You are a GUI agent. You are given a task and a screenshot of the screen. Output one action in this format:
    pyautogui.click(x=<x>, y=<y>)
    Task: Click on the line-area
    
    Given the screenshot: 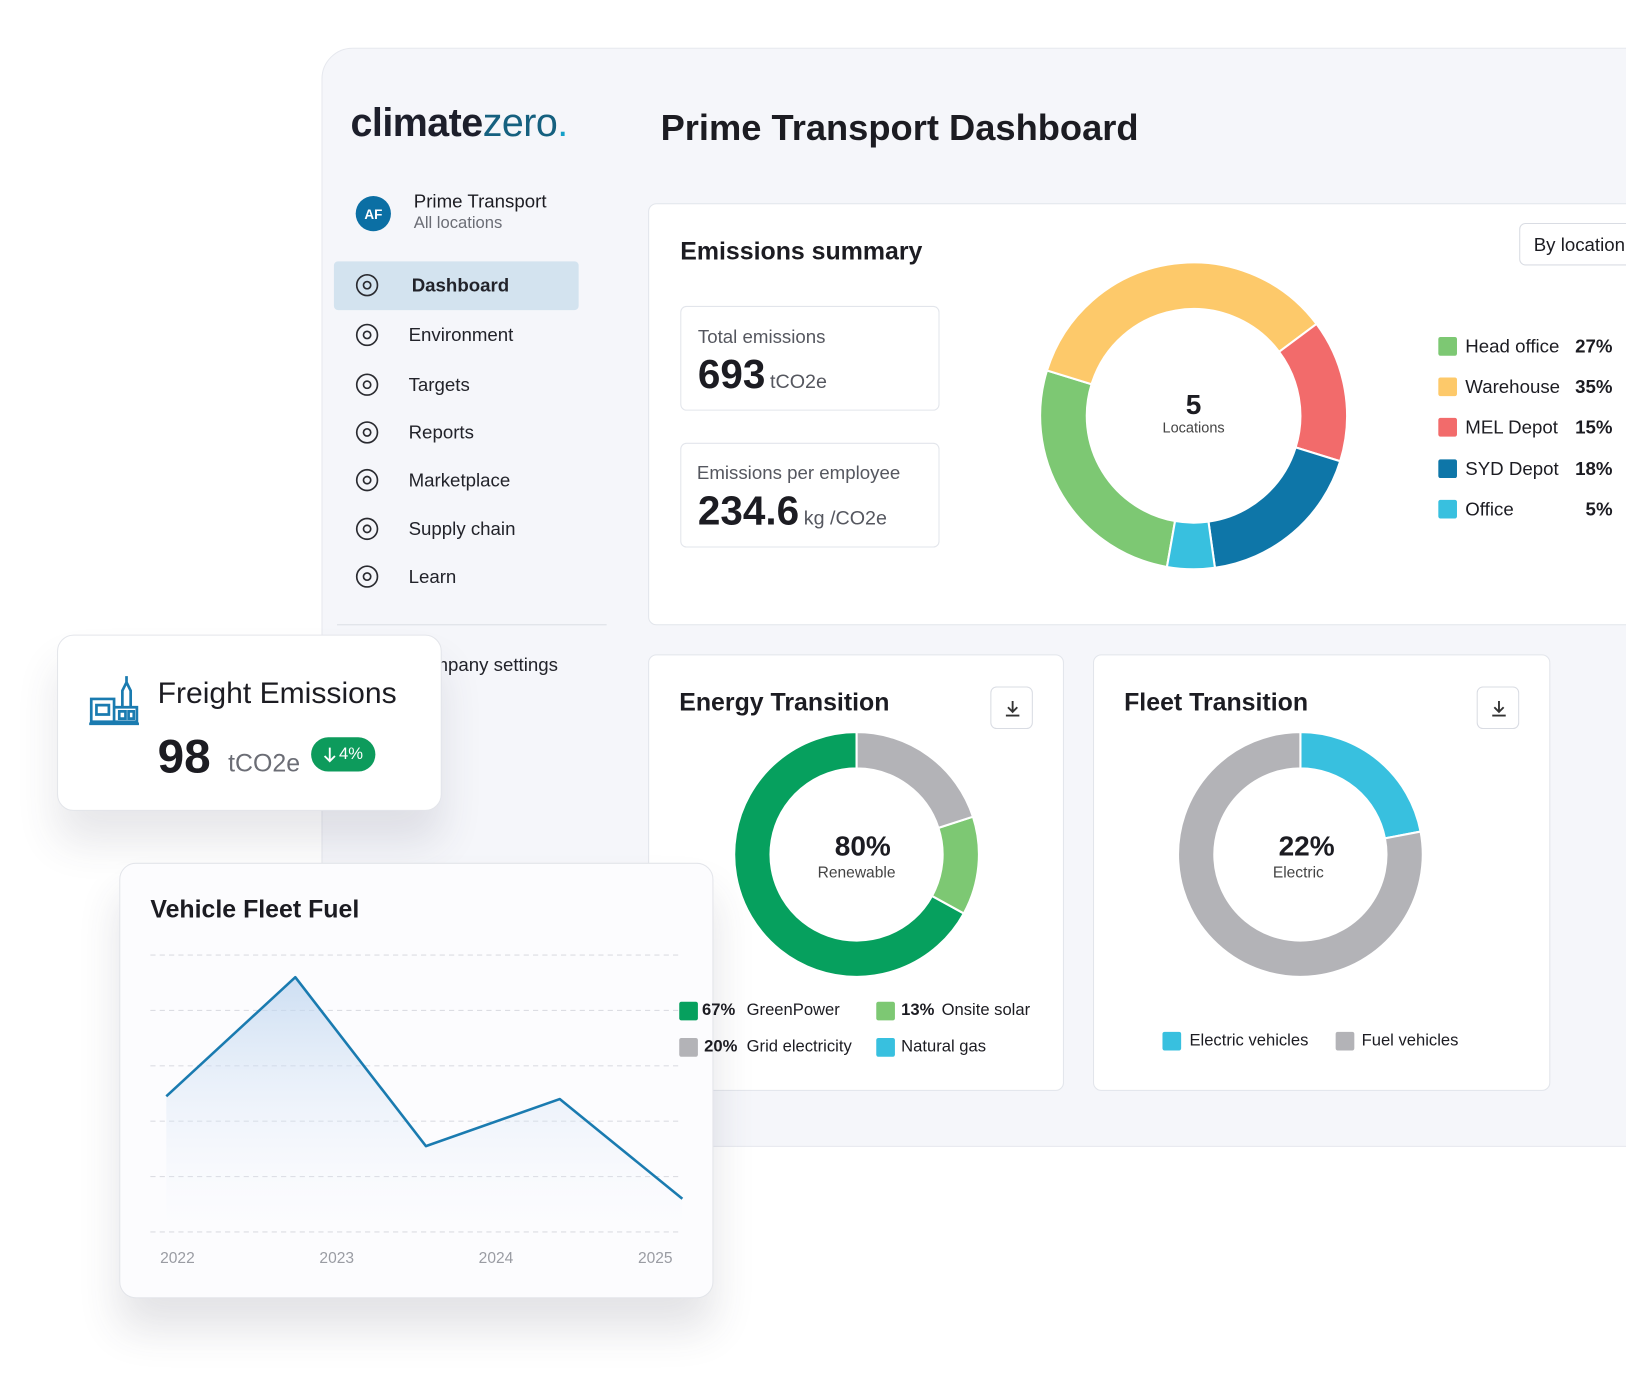 What is the action you would take?
    pyautogui.click(x=424, y=1104)
    